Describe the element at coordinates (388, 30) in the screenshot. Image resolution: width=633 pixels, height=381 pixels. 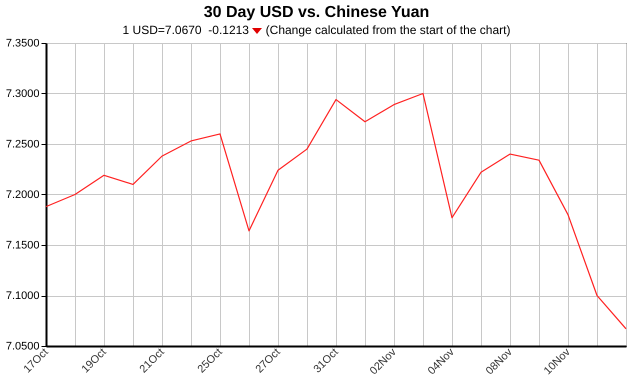
I see `text: (Change calculated from the start of the chart)` at that location.